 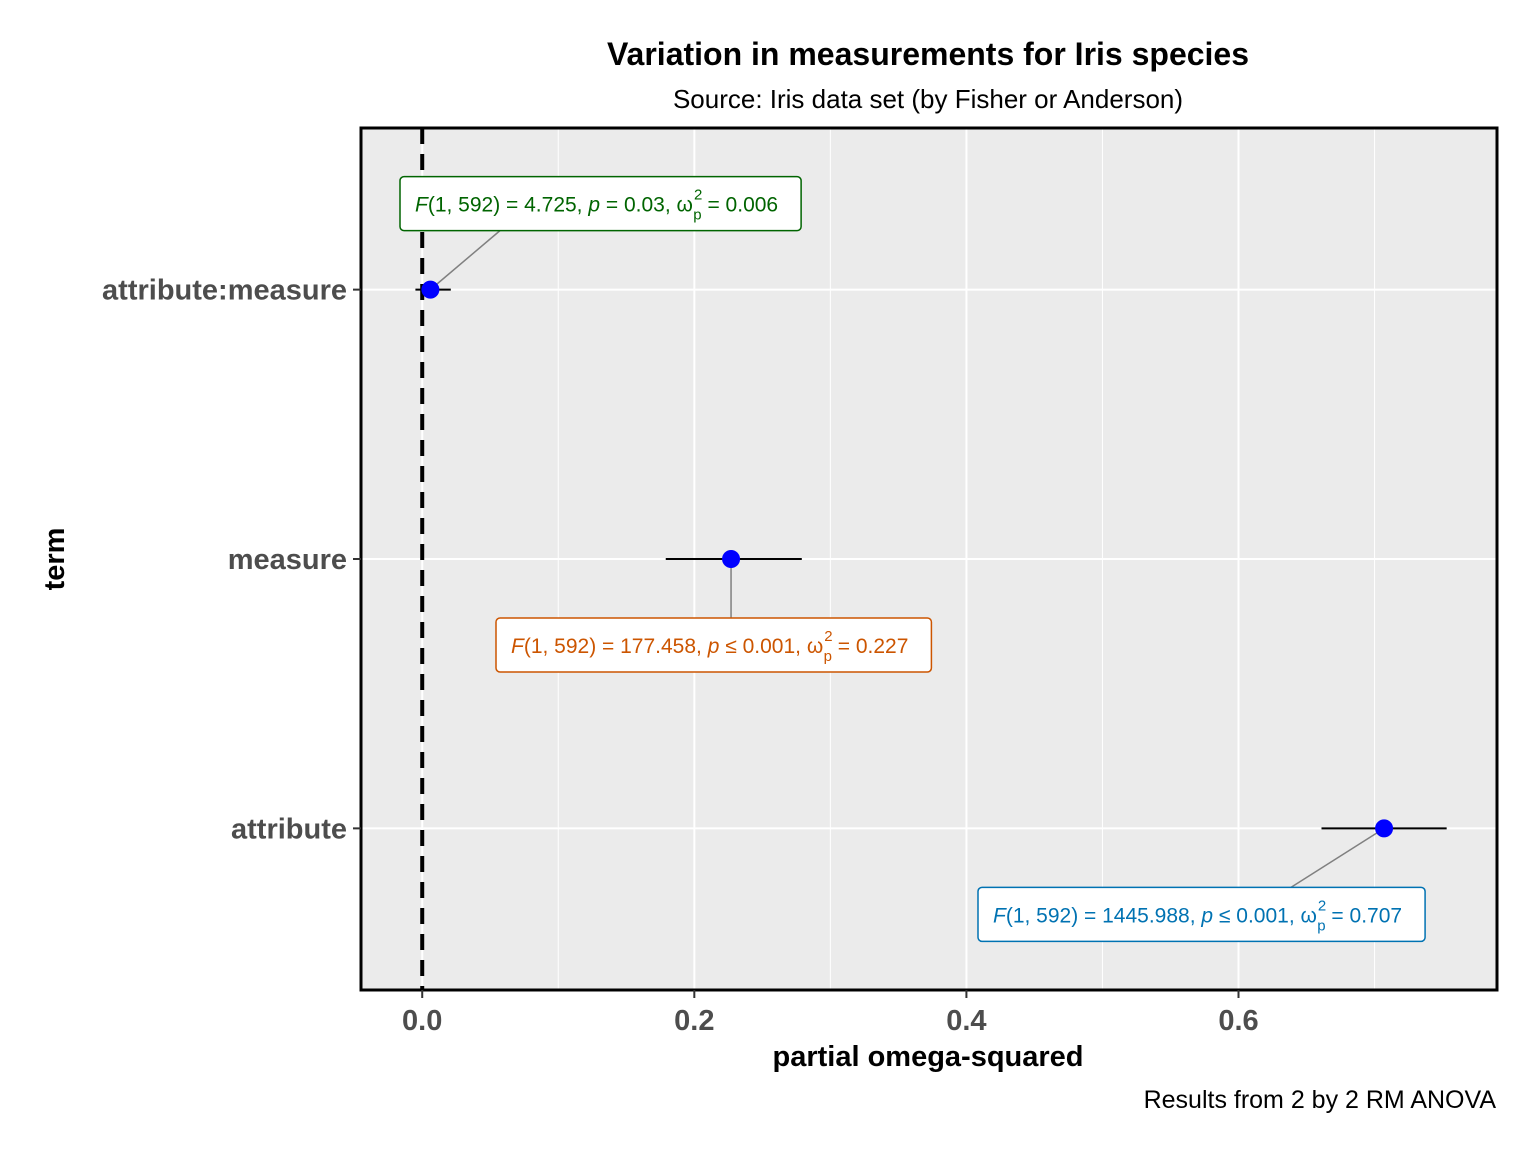 What do you see at coordinates (1364, 915) in the screenshot?
I see `stat-estimate: = 0.707` at bounding box center [1364, 915].